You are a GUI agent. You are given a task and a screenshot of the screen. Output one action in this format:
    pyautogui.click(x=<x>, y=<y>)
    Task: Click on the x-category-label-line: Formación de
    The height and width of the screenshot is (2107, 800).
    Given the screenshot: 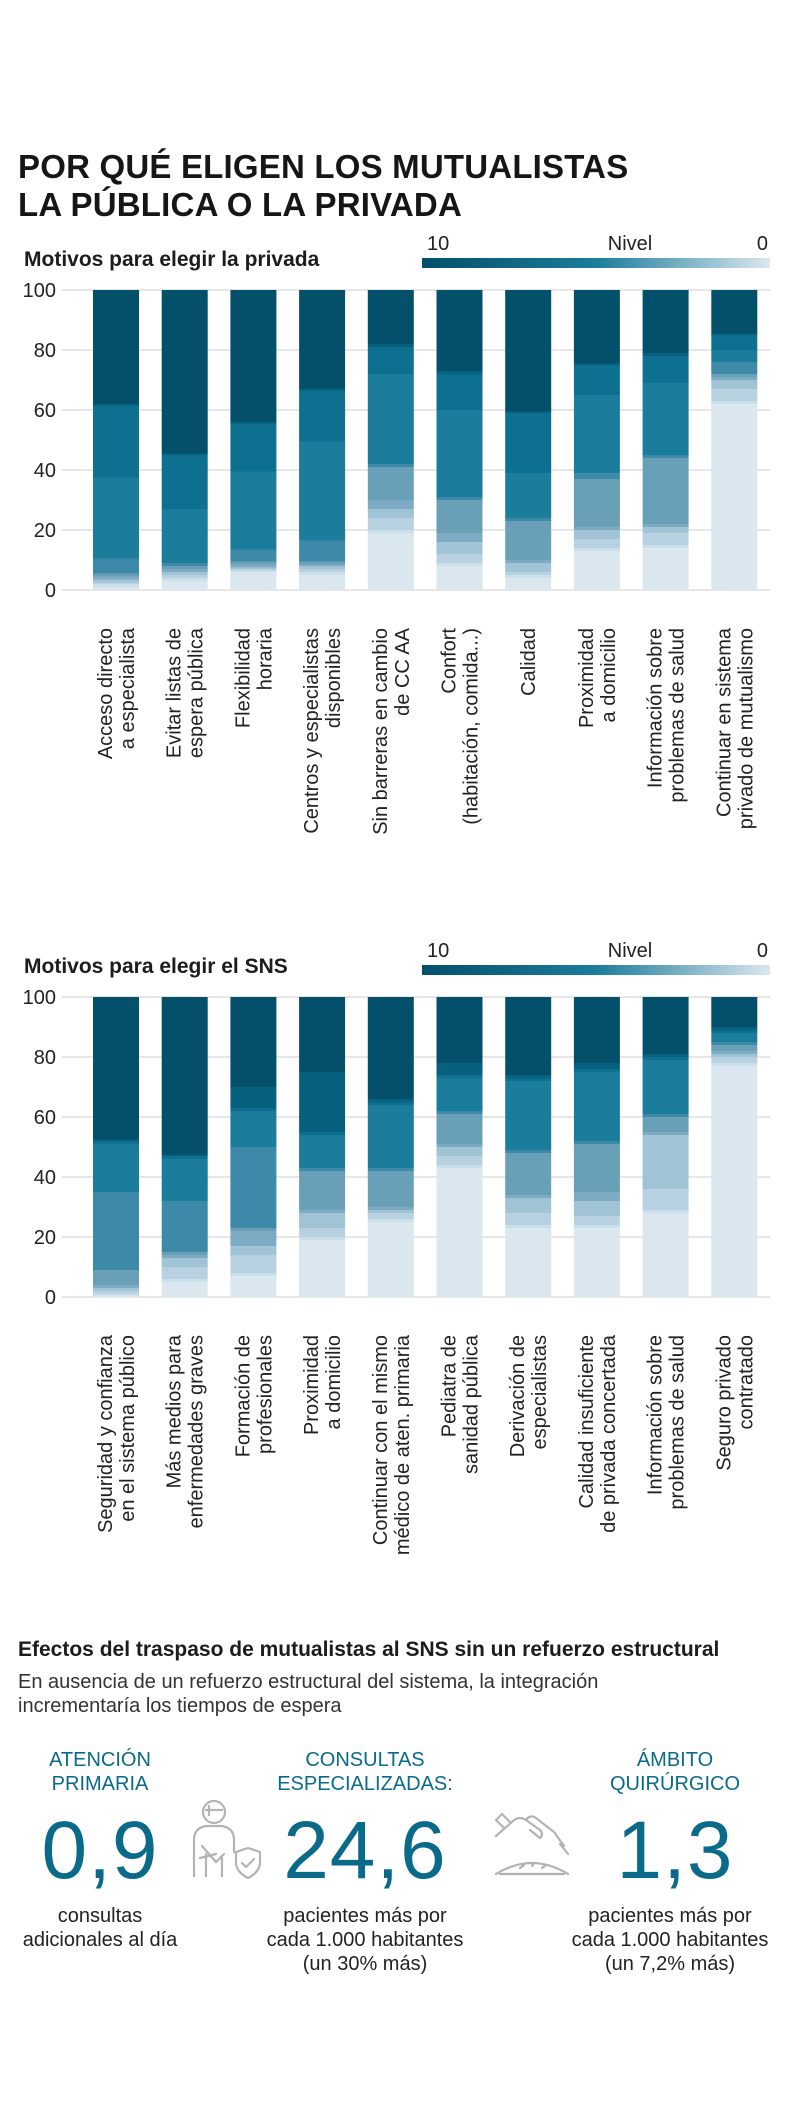 What is the action you would take?
    pyautogui.click(x=243, y=1396)
    